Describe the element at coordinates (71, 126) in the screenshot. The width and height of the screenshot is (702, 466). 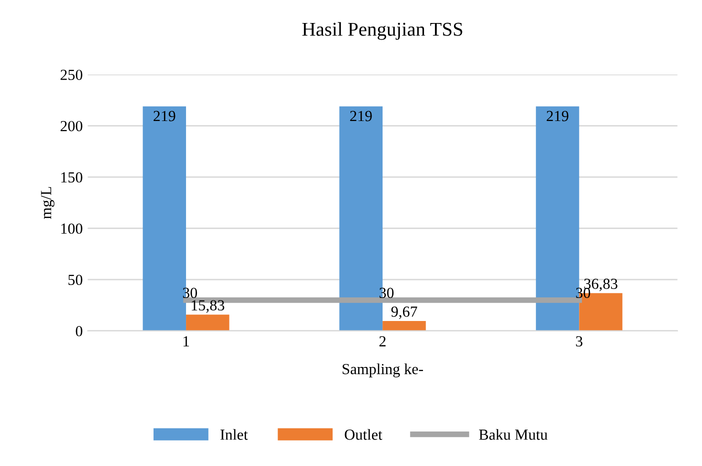
I see `y-tick-label: 200` at that location.